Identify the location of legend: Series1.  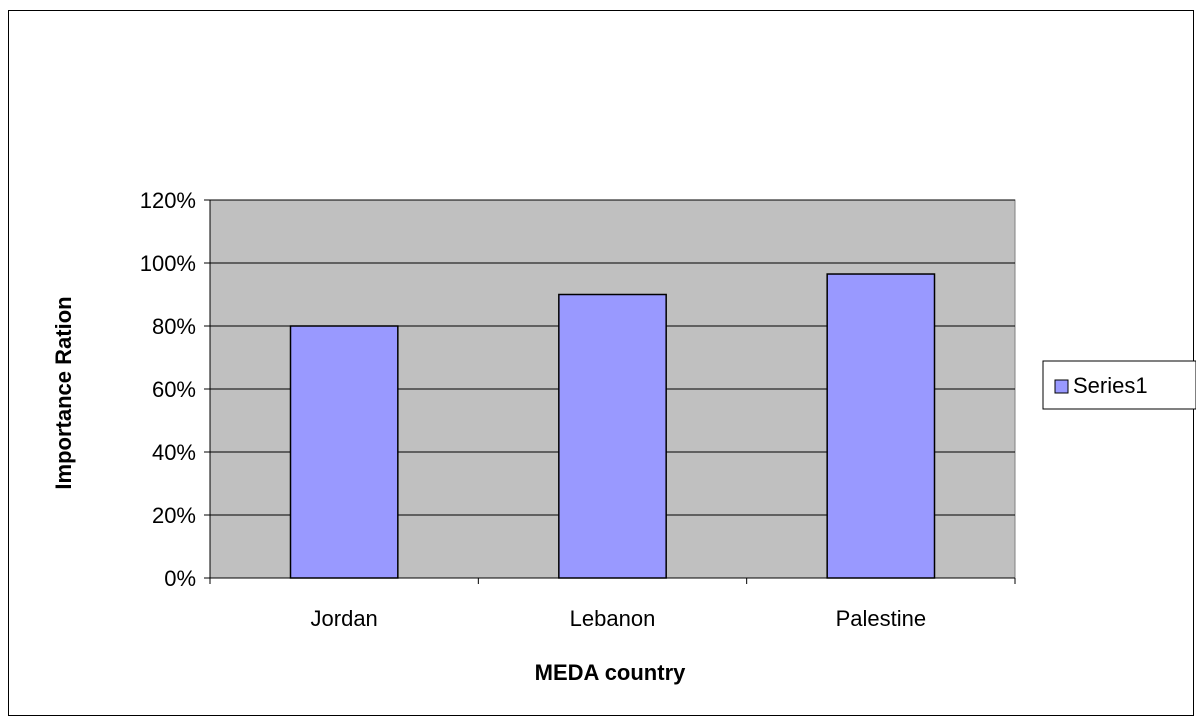
(1119, 385).